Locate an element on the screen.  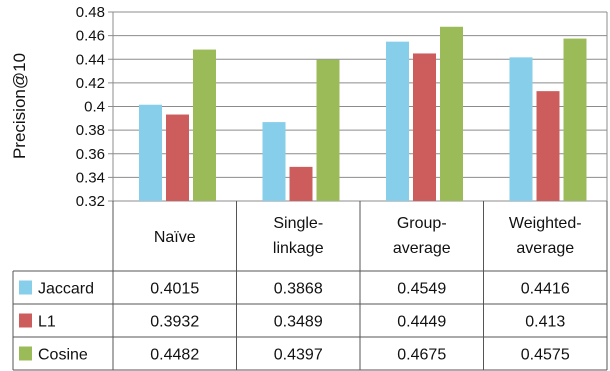
data-label: 0.3489 is located at coordinates (298, 322).